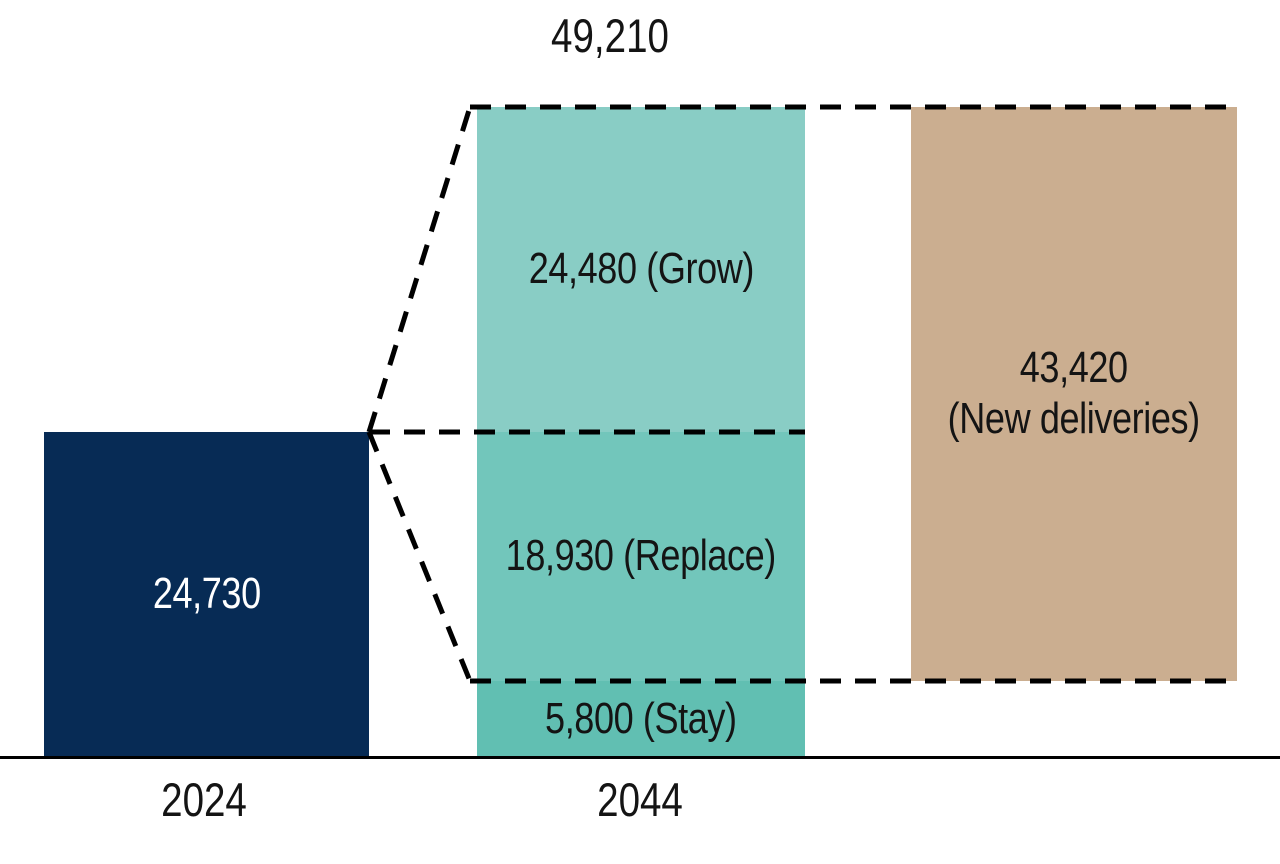 The image size is (1280, 864). Describe the element at coordinates (640, 799) in the screenshot. I see `x-tick-2044: 2044` at that location.